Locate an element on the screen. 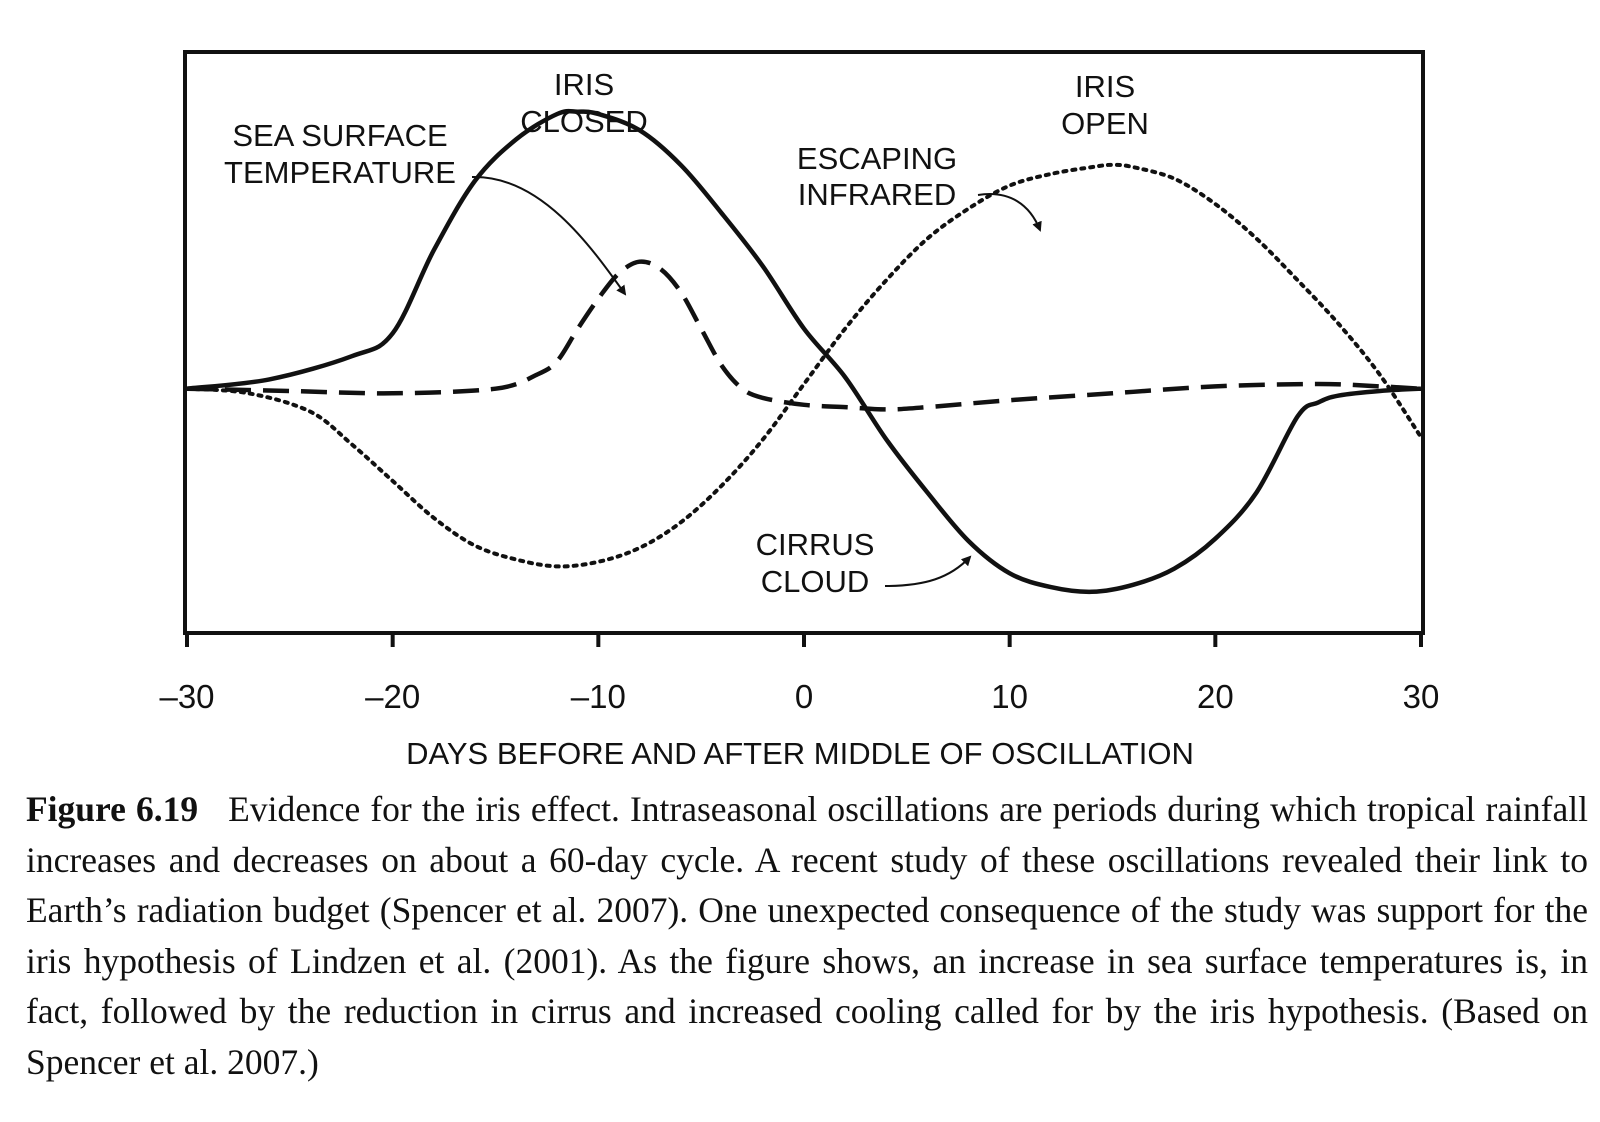 This screenshot has height=1122, width=1600. annotation-escaping-infrared: ESCAPING INFRARED is located at coordinates (919, 186).